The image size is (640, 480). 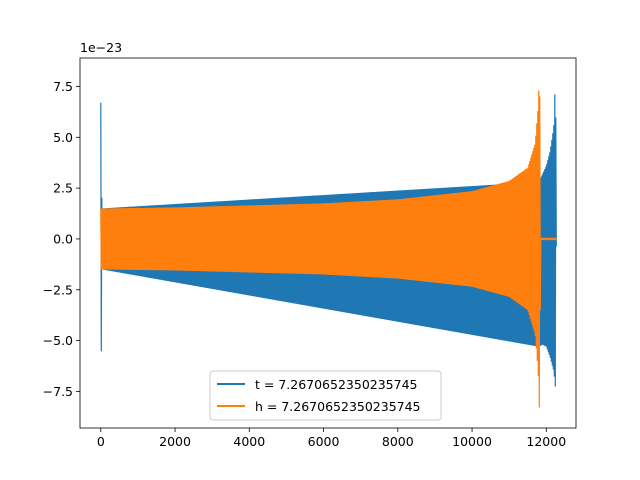 What do you see at coordinates (324, 441) in the screenshot?
I see `x-tick-label: 6000` at bounding box center [324, 441].